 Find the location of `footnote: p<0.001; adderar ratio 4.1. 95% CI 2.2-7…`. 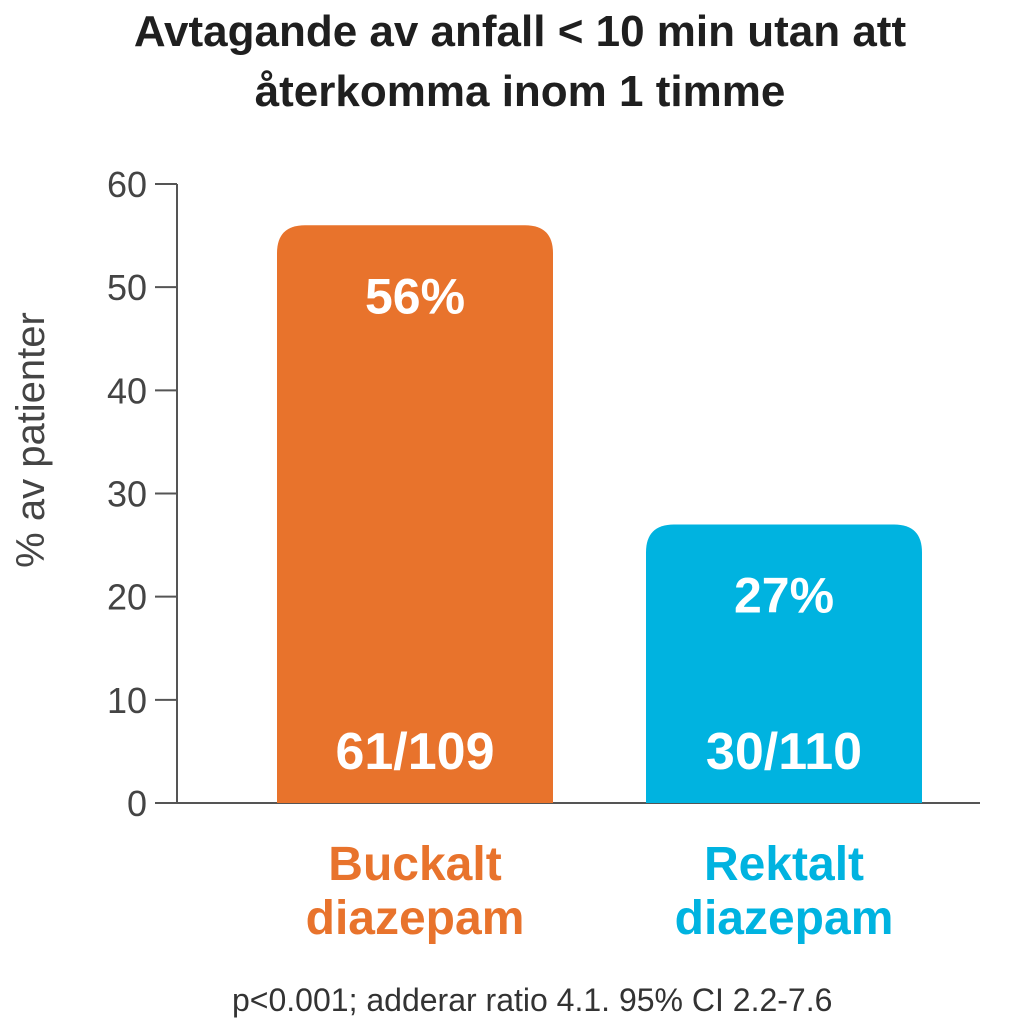

footnote: p<0.001; adderar ratio 4.1. 95% CI 2.2-7… is located at coordinates (532, 1000).